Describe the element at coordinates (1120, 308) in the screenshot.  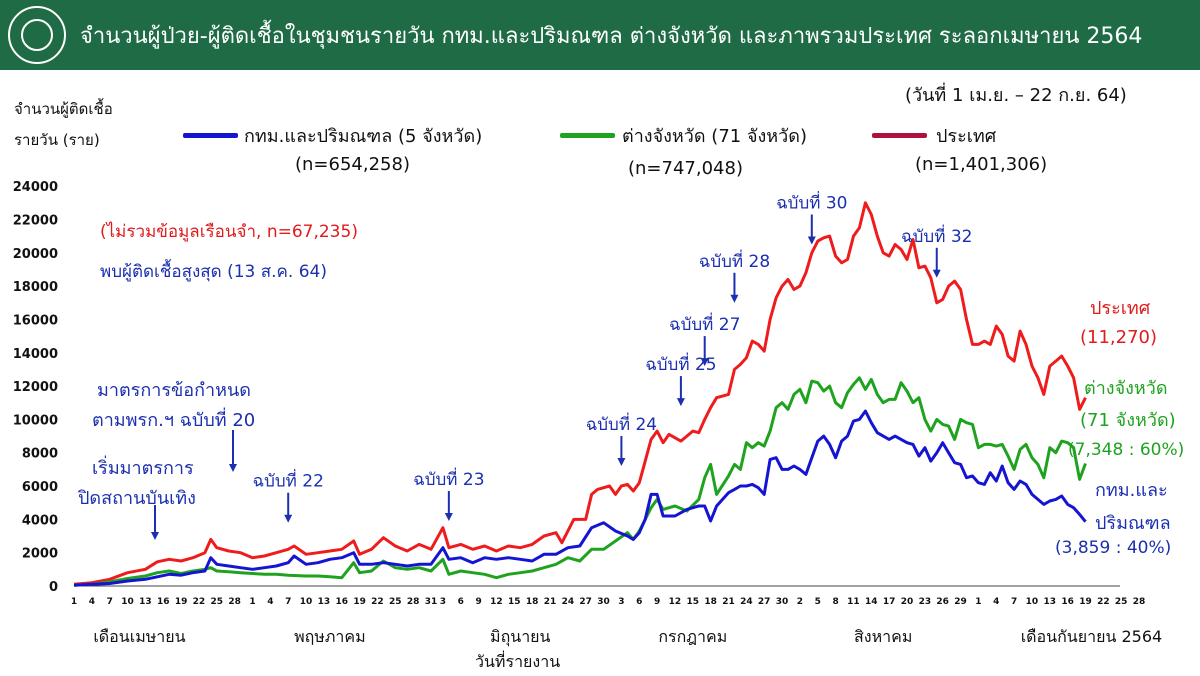
I see `end-label-country-name: ประเทศ` at that location.